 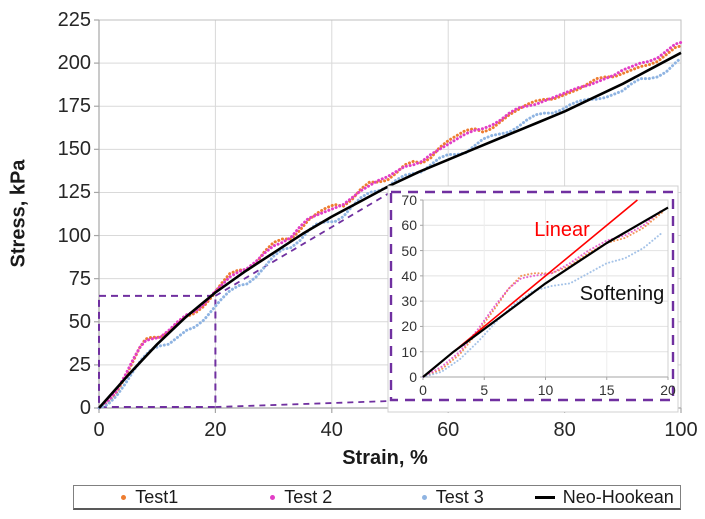 I want to click on legend-line-marker, so click(x=544, y=497).